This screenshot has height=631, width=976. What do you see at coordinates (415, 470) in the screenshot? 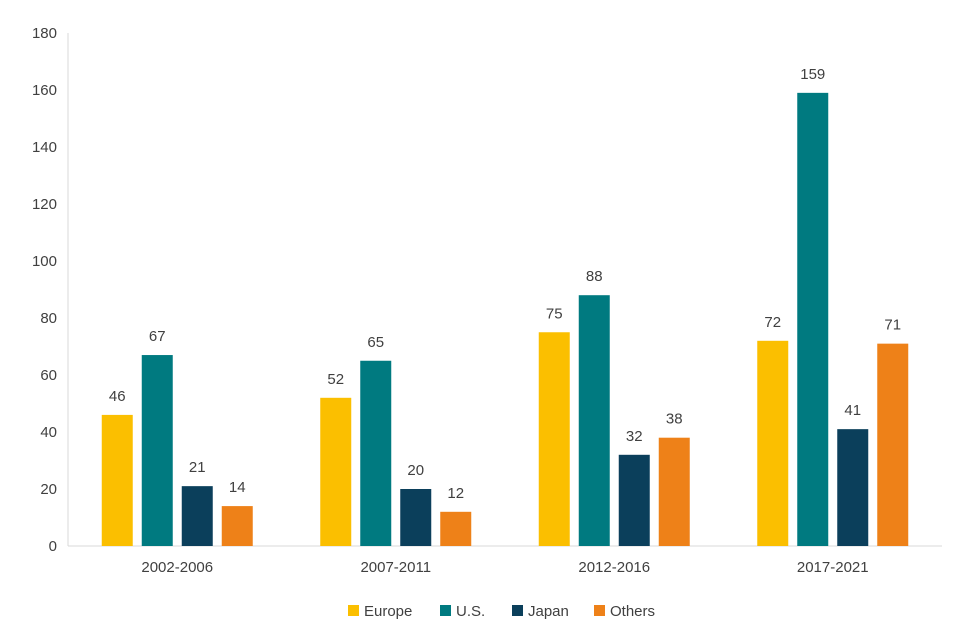
I see `data-label: 20` at bounding box center [415, 470].